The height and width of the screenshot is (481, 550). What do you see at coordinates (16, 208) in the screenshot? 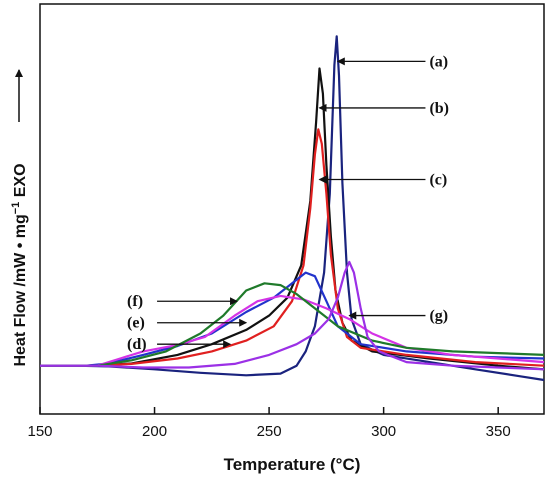
I see `y-axis-title-superscript: −1` at bounding box center [16, 208].